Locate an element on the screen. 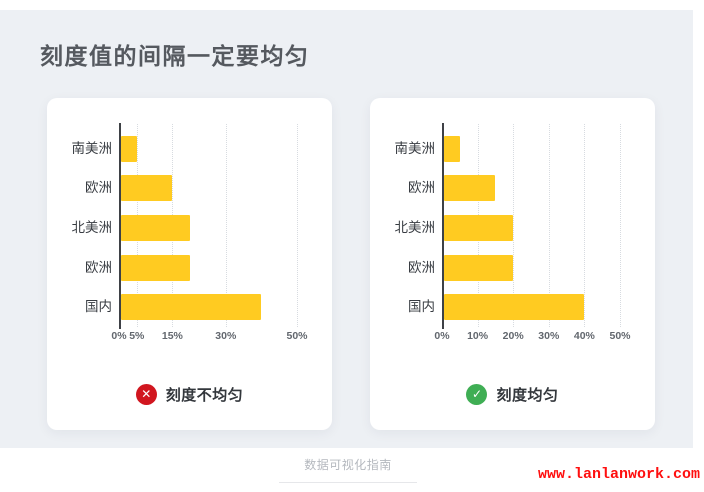 The width and height of the screenshot is (704, 492). tick-label: 40% is located at coordinates (584, 336).